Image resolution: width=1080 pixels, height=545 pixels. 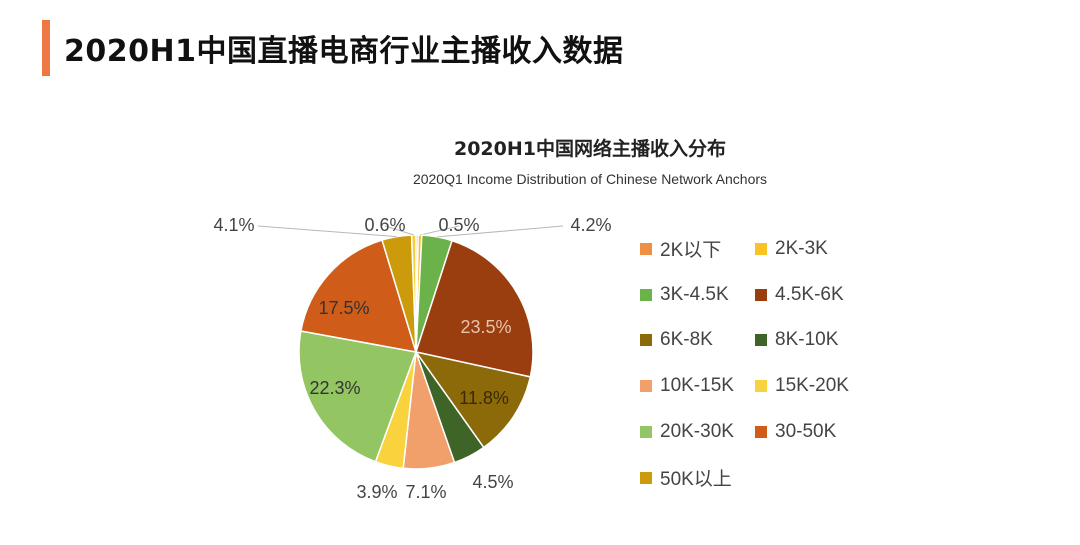 I want to click on pie-data-label: 0.6%, so click(x=384, y=225).